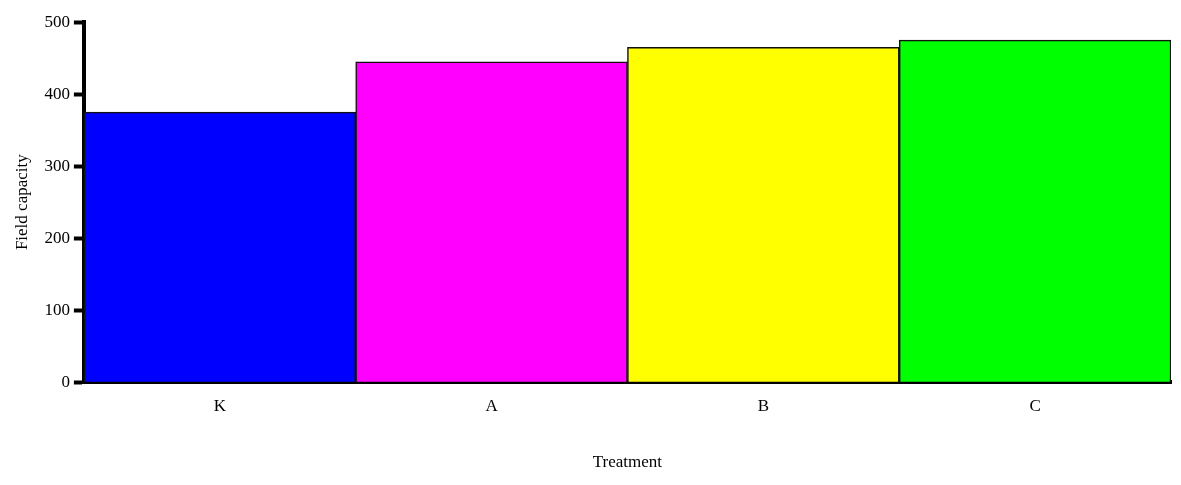  I want to click on x-axis-title: Treatment, so click(627, 462).